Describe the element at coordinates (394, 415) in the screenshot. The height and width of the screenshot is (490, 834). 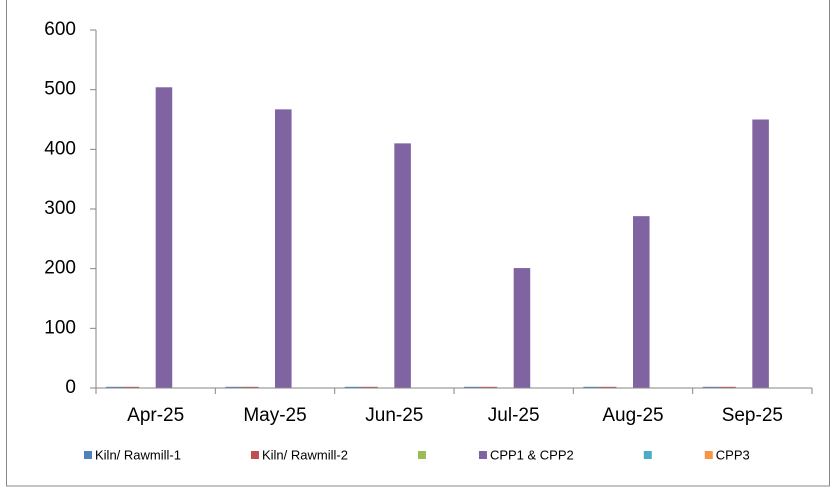
I see `x-tick-label: Jun-25` at that location.